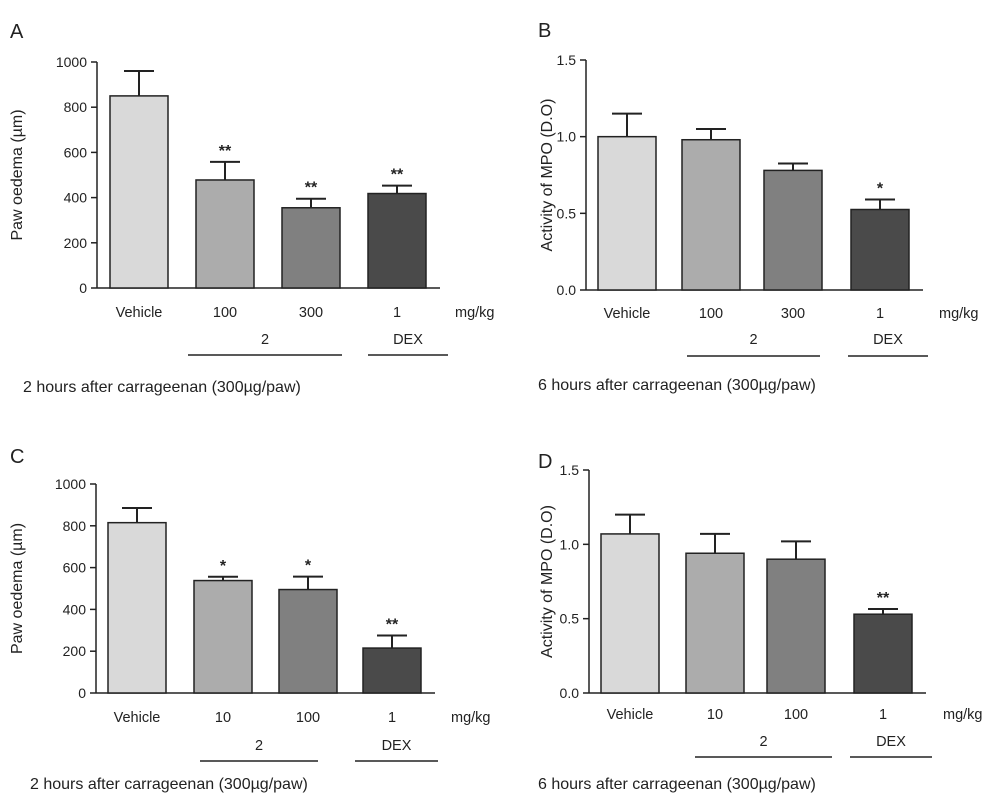 This screenshot has width=983, height=793. Describe the element at coordinates (17, 32) in the screenshot. I see `panel-letter: A` at that location.